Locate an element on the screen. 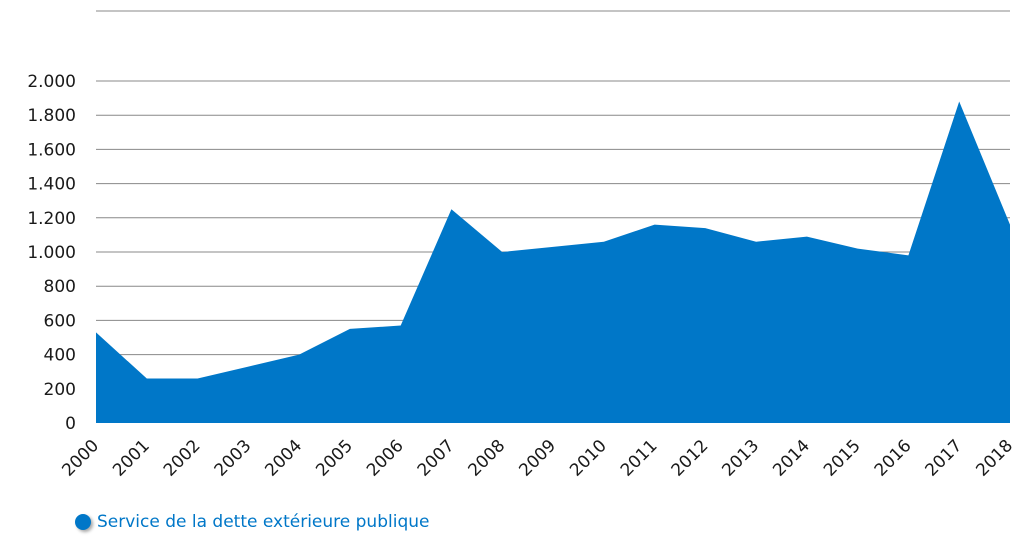 This screenshot has width=1026, height=542. legend: Service de la dette extérieure publique is located at coordinates (252, 522).